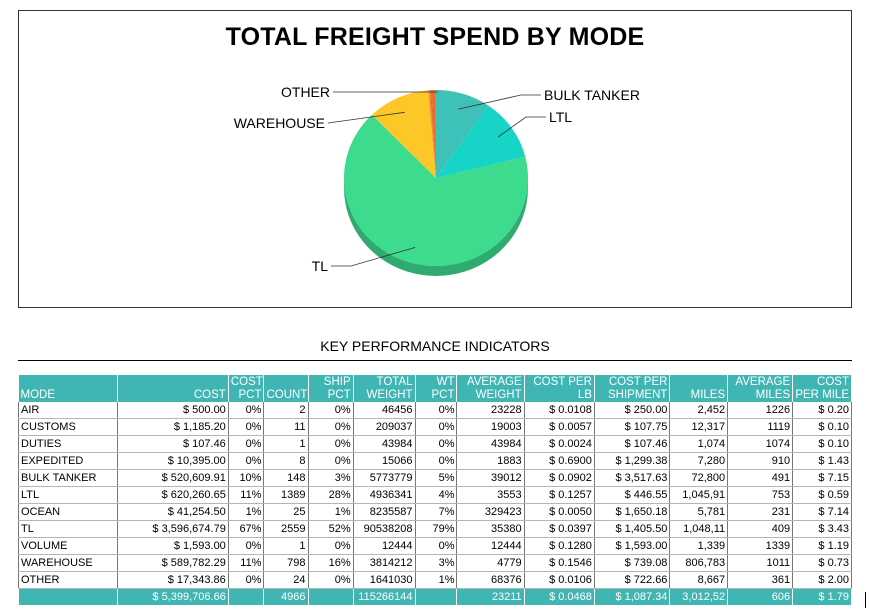 This screenshot has height=612, width=870. Describe the element at coordinates (559, 461) in the screenshot. I see `kpi-cell: $ 0.6900` at that location.